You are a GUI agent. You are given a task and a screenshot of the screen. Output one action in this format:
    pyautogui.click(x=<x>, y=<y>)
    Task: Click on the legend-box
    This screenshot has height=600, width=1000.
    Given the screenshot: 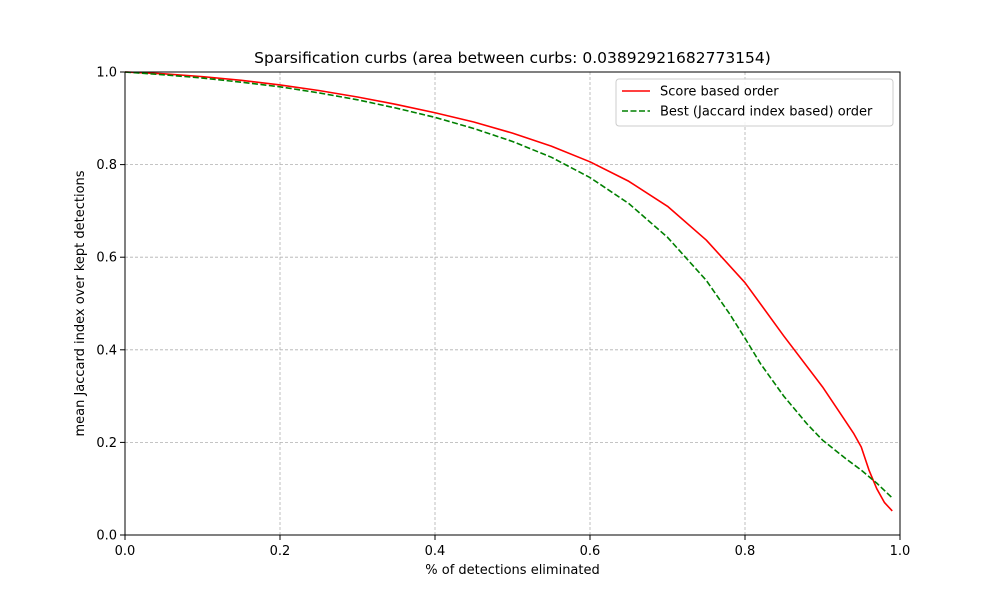 What is the action you would take?
    pyautogui.click(x=754, y=102)
    